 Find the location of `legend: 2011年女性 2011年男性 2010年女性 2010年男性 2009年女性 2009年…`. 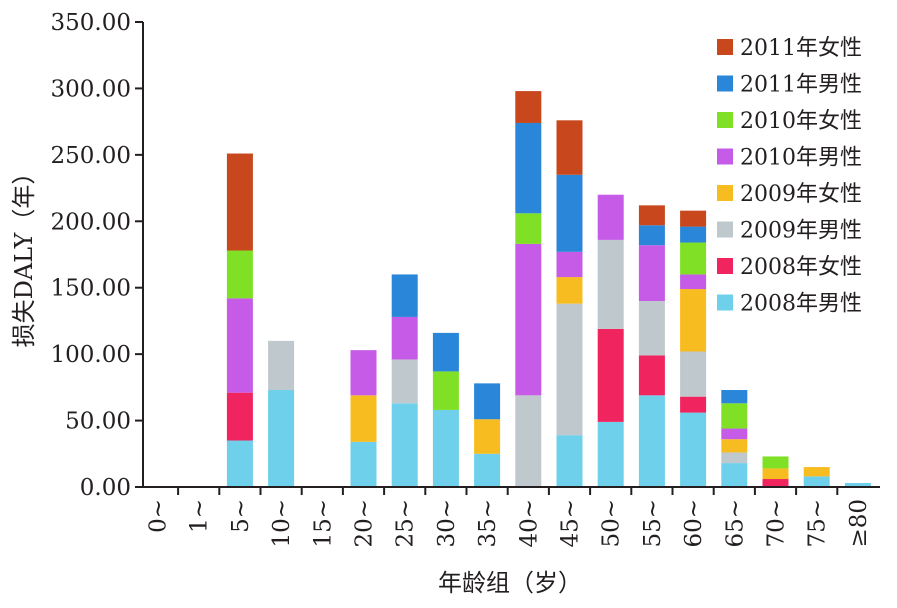

legend: 2011年女性 2011年男性 2010年女性 2010年男性 2009年女性 2009年… is located at coordinates (789, 176).